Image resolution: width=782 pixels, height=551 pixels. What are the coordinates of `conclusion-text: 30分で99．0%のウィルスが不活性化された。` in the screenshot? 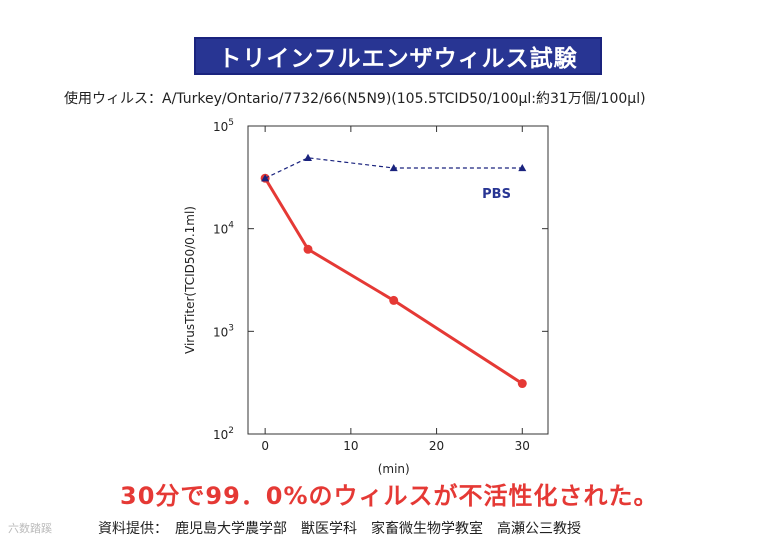 It's located at (389, 496).